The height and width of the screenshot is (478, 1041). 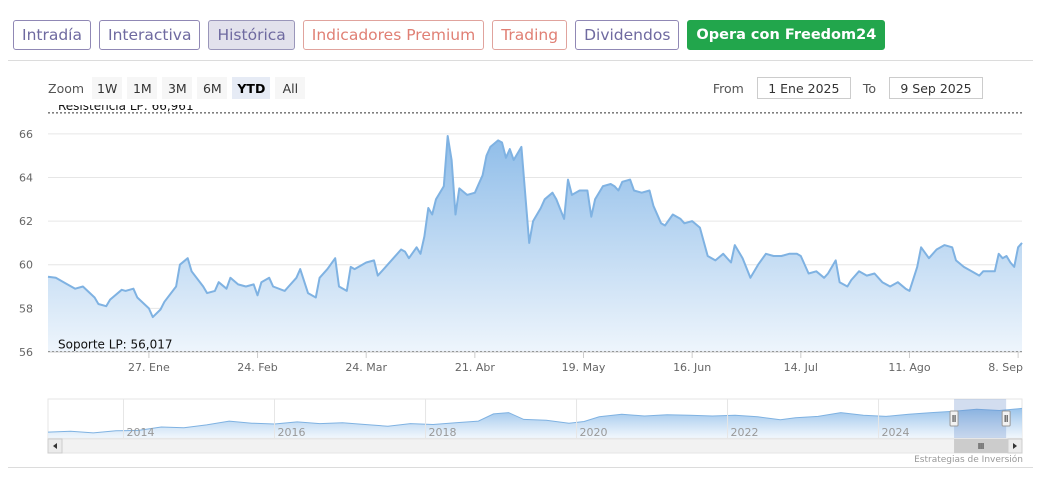 What do you see at coordinates (801, 367) in the screenshot?
I see `x-tick-label: 14. Jul` at bounding box center [801, 367].